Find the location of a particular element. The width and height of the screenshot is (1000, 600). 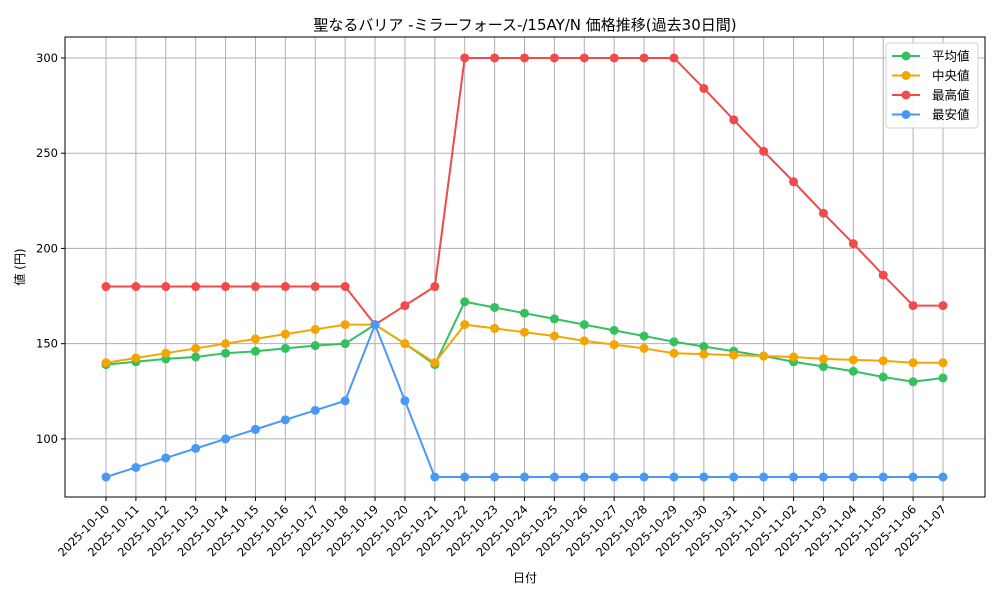

legend-label: 平均値 is located at coordinates (951, 56).